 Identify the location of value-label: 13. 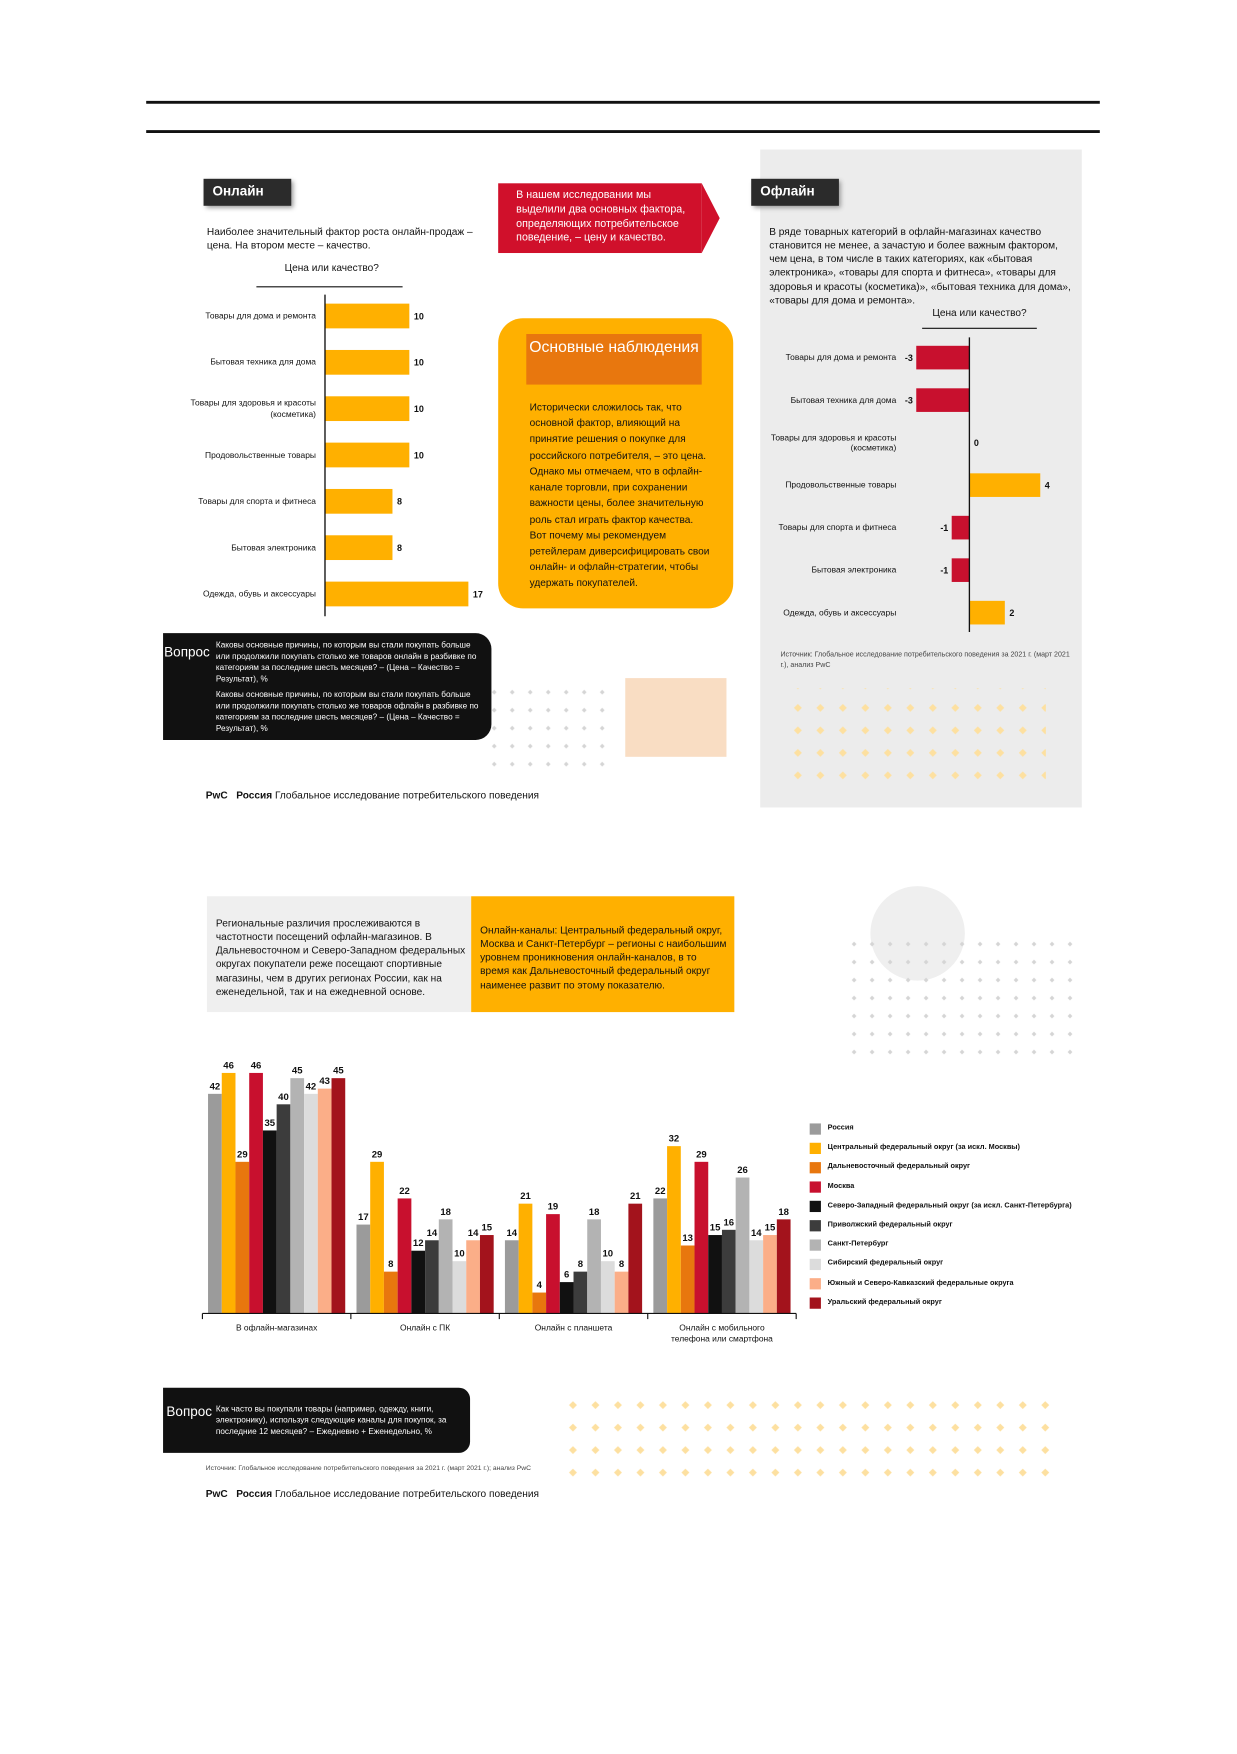
(687, 1238).